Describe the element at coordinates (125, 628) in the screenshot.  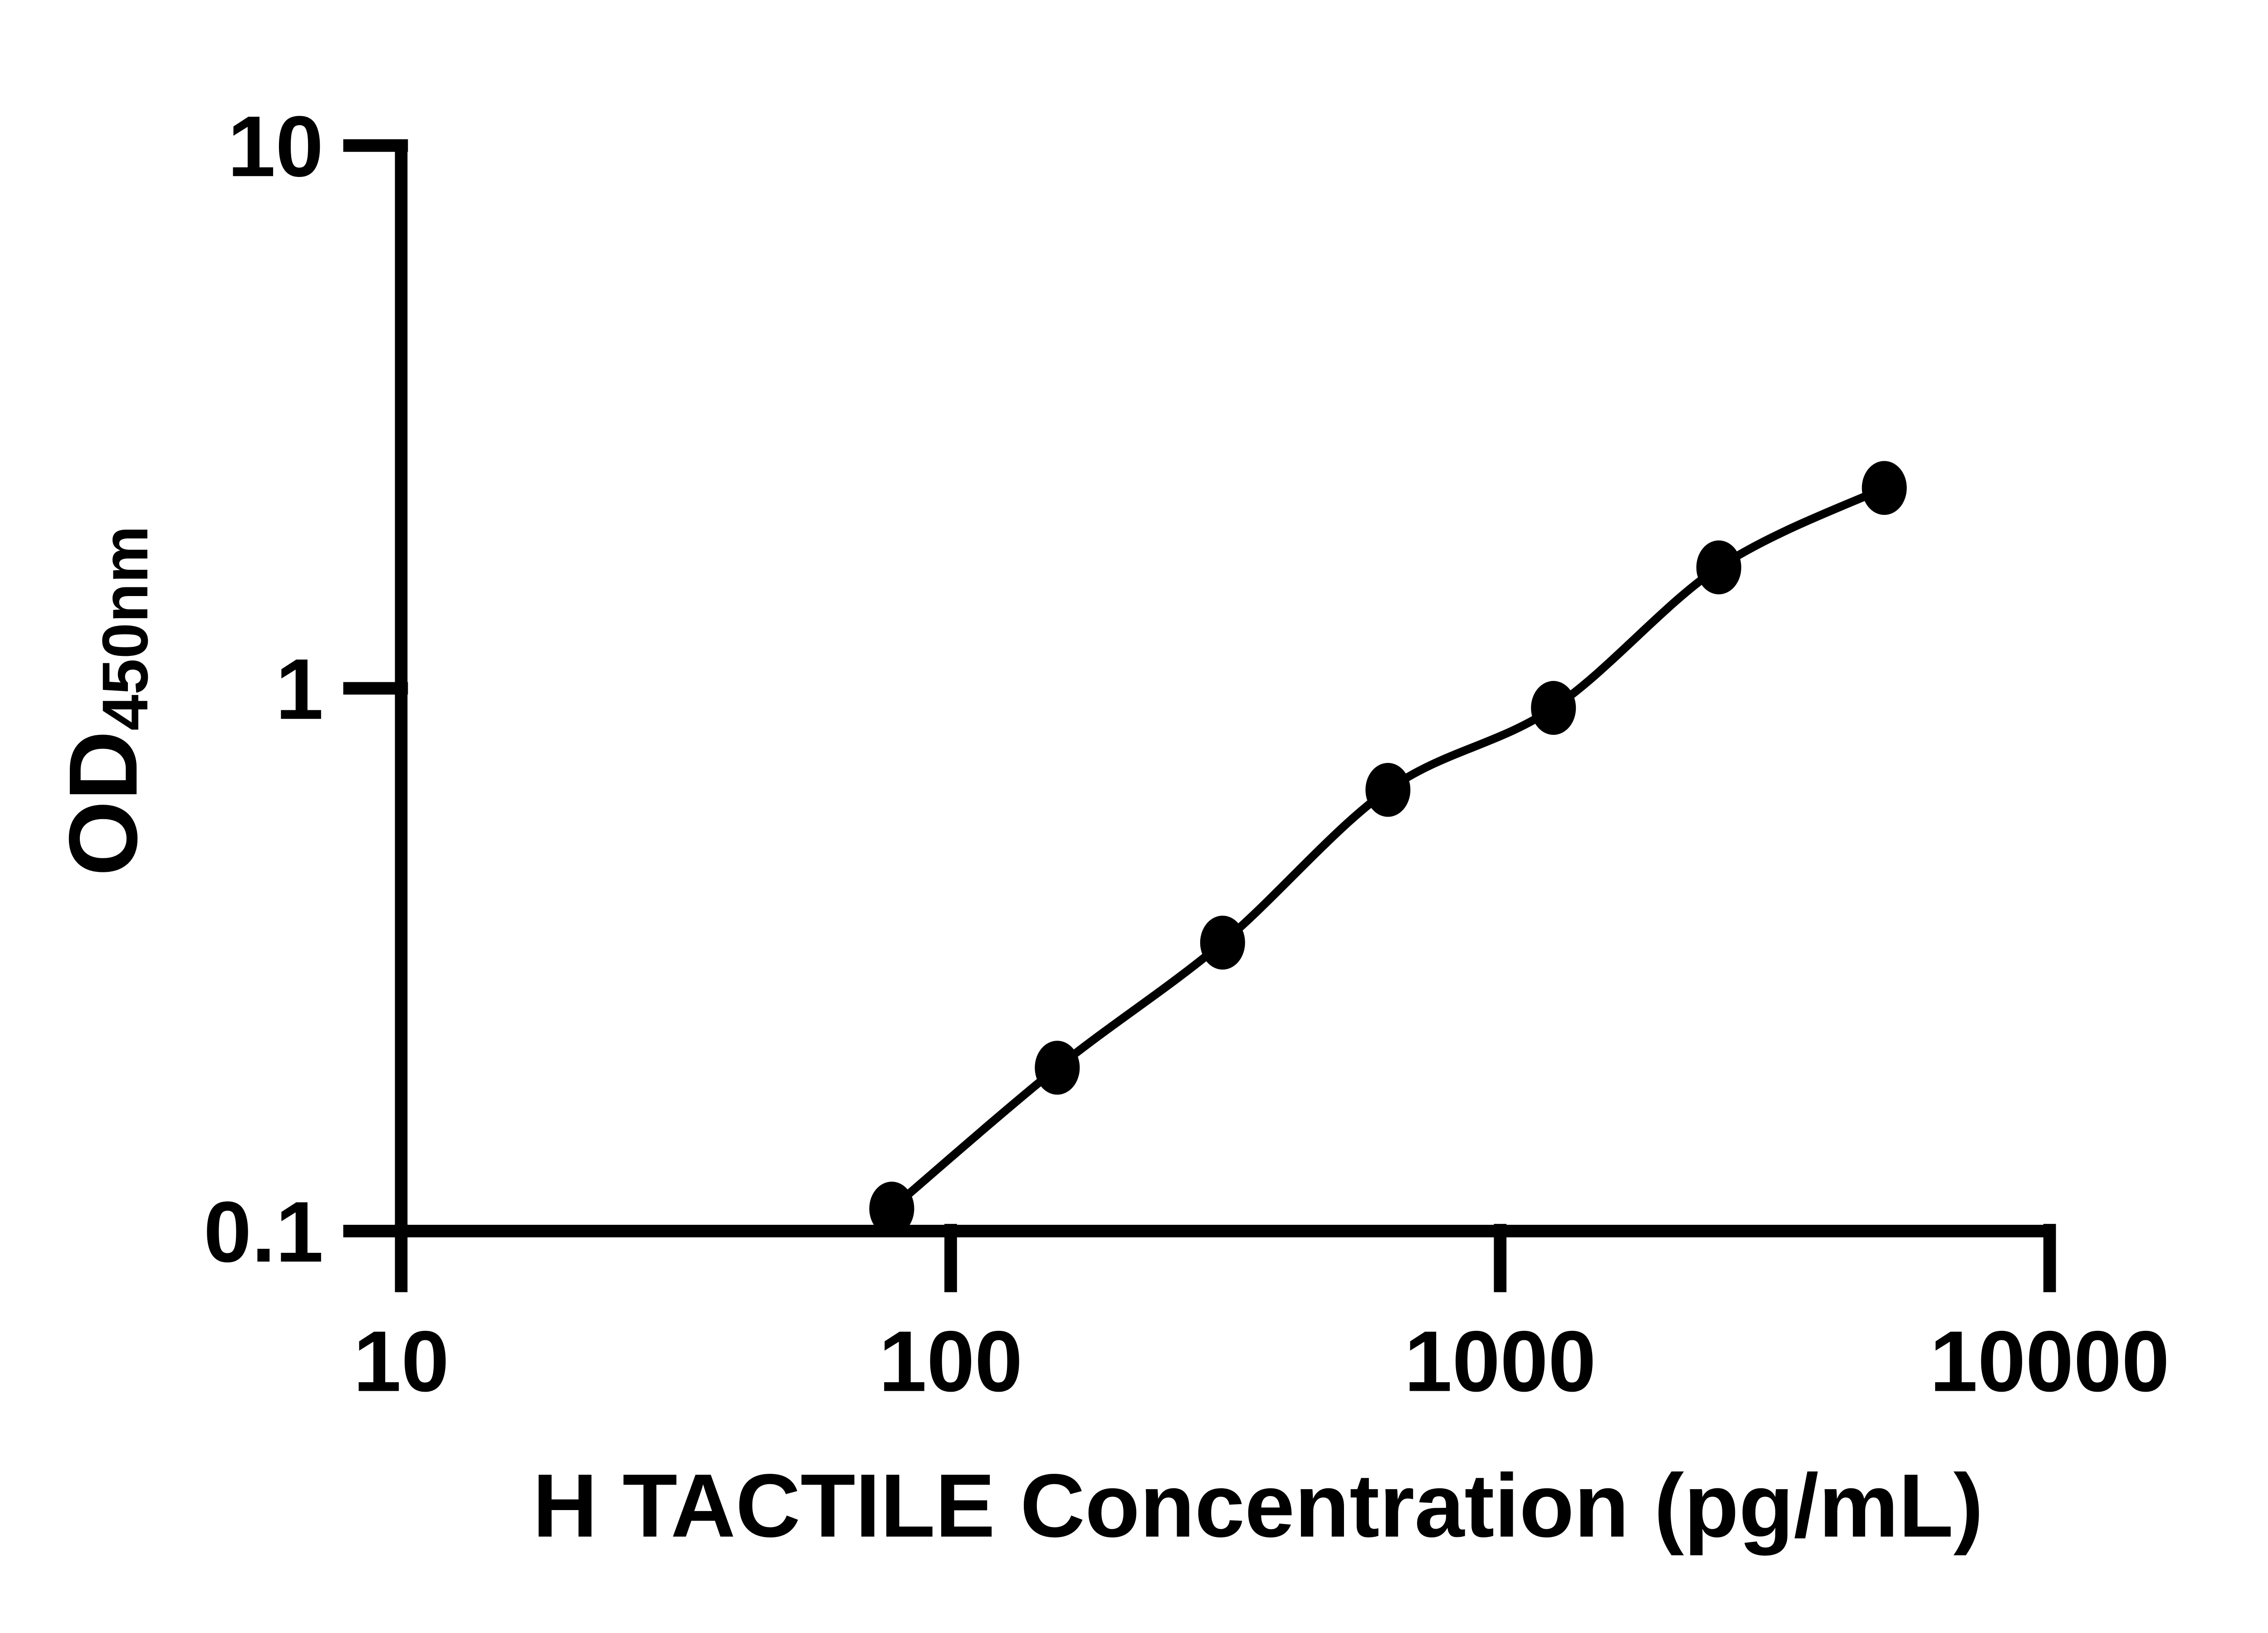
I see `y-axis-title-subscript: 450nm` at that location.